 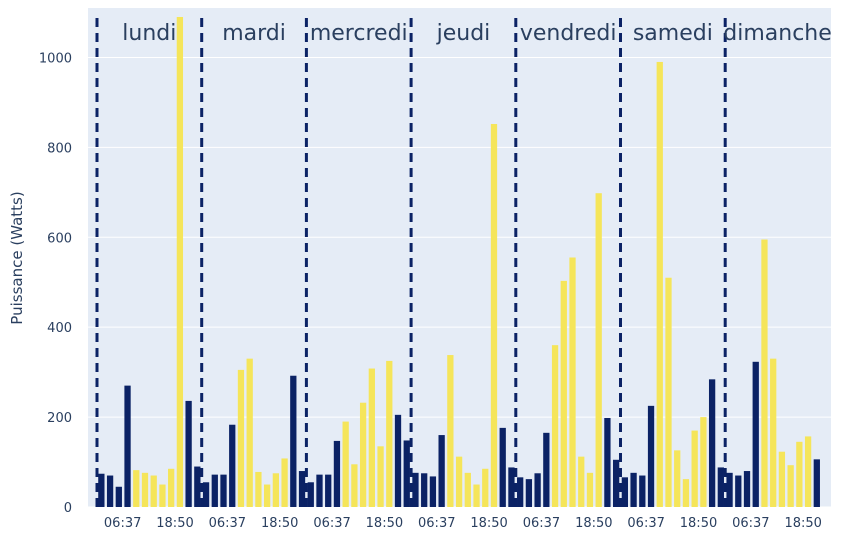 What do you see at coordinates (55, 283) in the screenshot?
I see `y-tick-labels: 0 200 400 600 800 1000` at bounding box center [55, 283].